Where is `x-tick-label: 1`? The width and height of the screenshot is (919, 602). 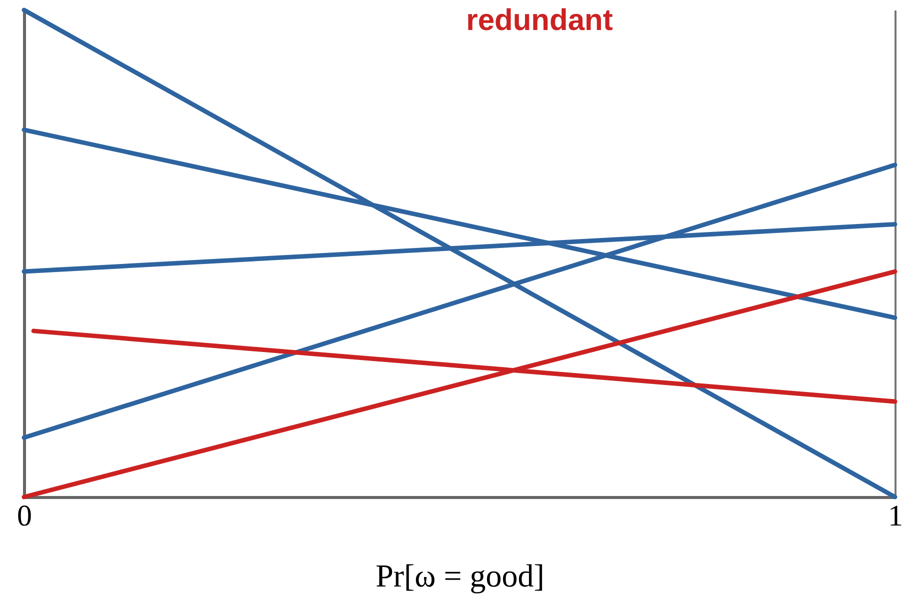
x-tick-label: 1 is located at coordinates (895, 516).